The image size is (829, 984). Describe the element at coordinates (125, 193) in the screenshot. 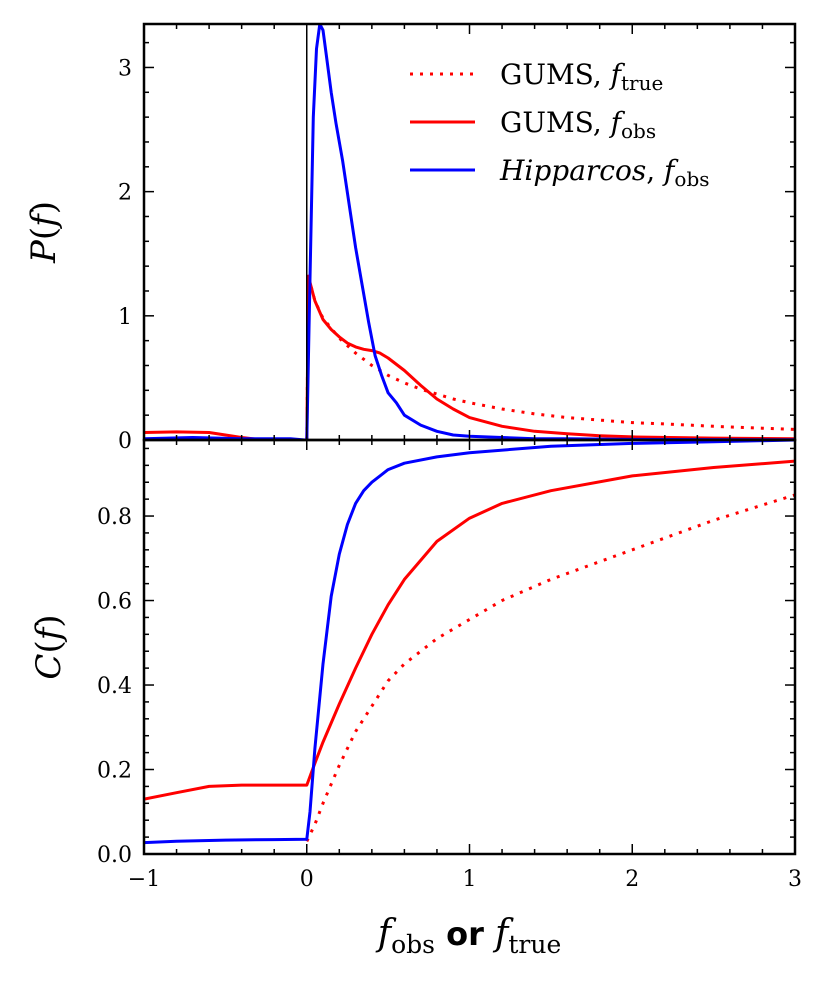

I see `y-tick-label: 2` at that location.